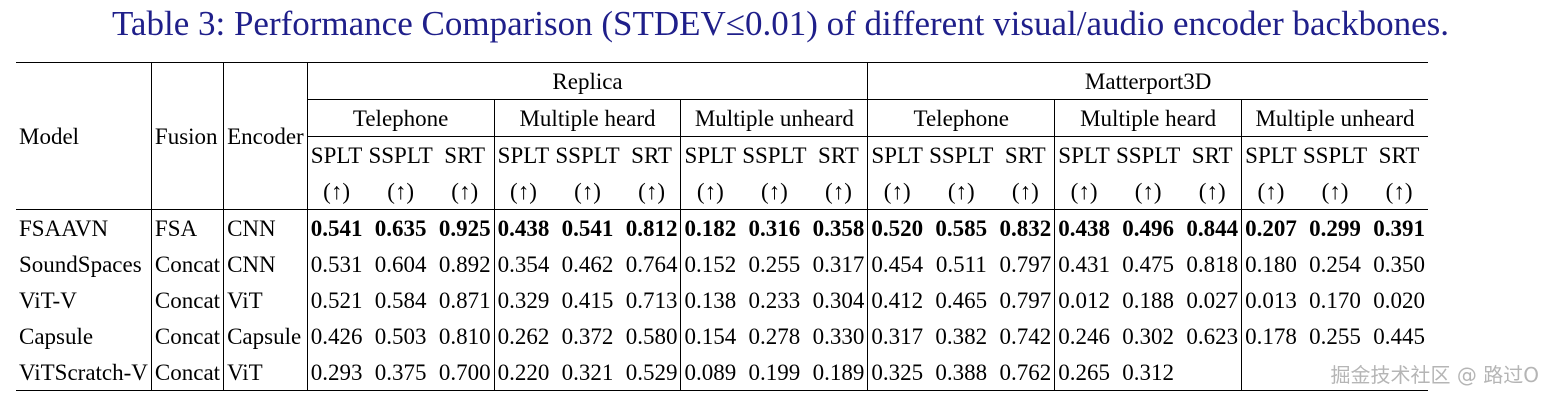 The height and width of the screenshot is (402, 1561). Describe the element at coordinates (774, 300) in the screenshot. I see `metric-value: 0.233` at that location.